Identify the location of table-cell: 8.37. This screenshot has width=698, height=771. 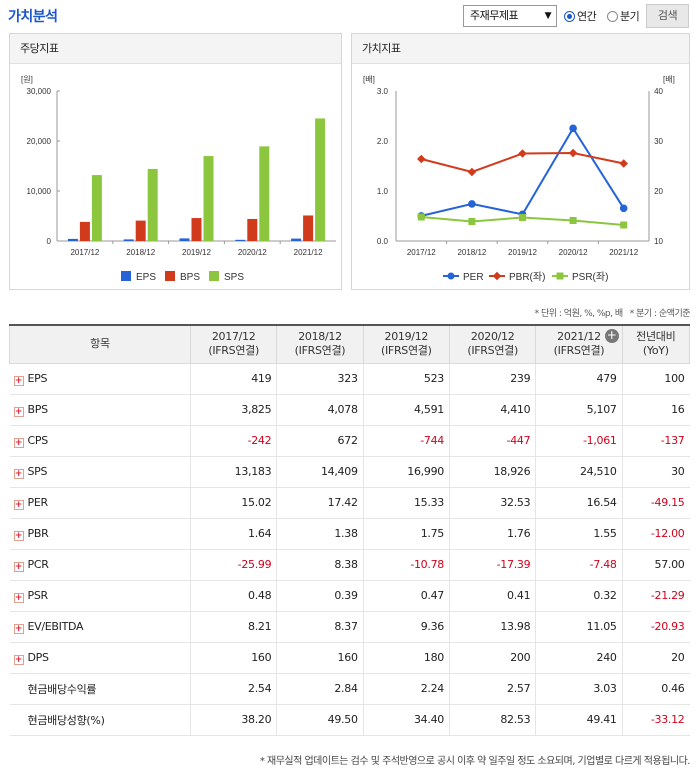
(320, 627).